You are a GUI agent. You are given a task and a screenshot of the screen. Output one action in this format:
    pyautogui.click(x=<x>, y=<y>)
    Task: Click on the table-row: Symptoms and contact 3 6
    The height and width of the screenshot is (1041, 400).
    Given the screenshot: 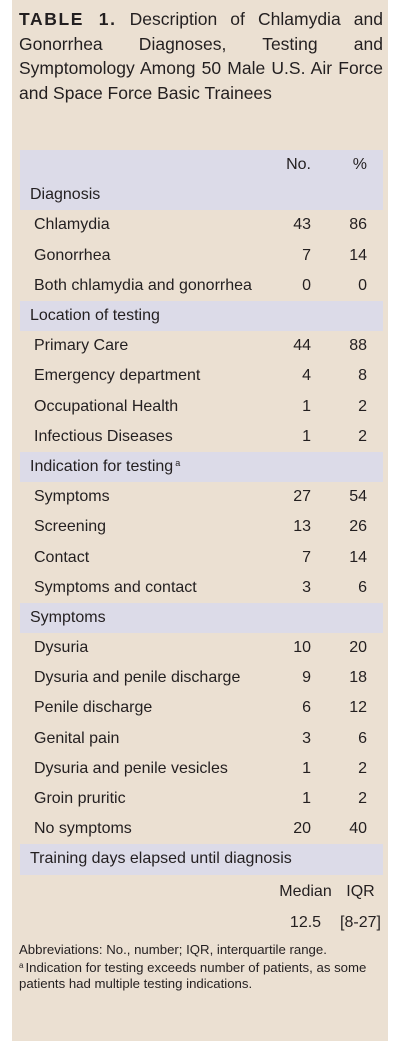 What is the action you would take?
    pyautogui.click(x=201, y=588)
    